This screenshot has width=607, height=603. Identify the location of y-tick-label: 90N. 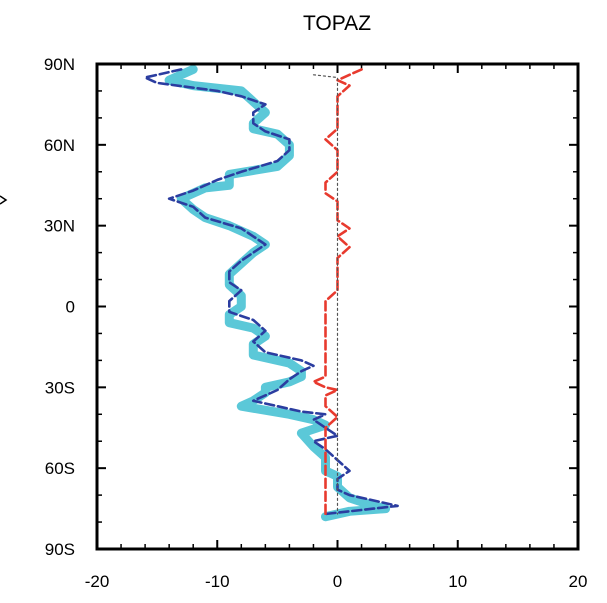
(59, 64).